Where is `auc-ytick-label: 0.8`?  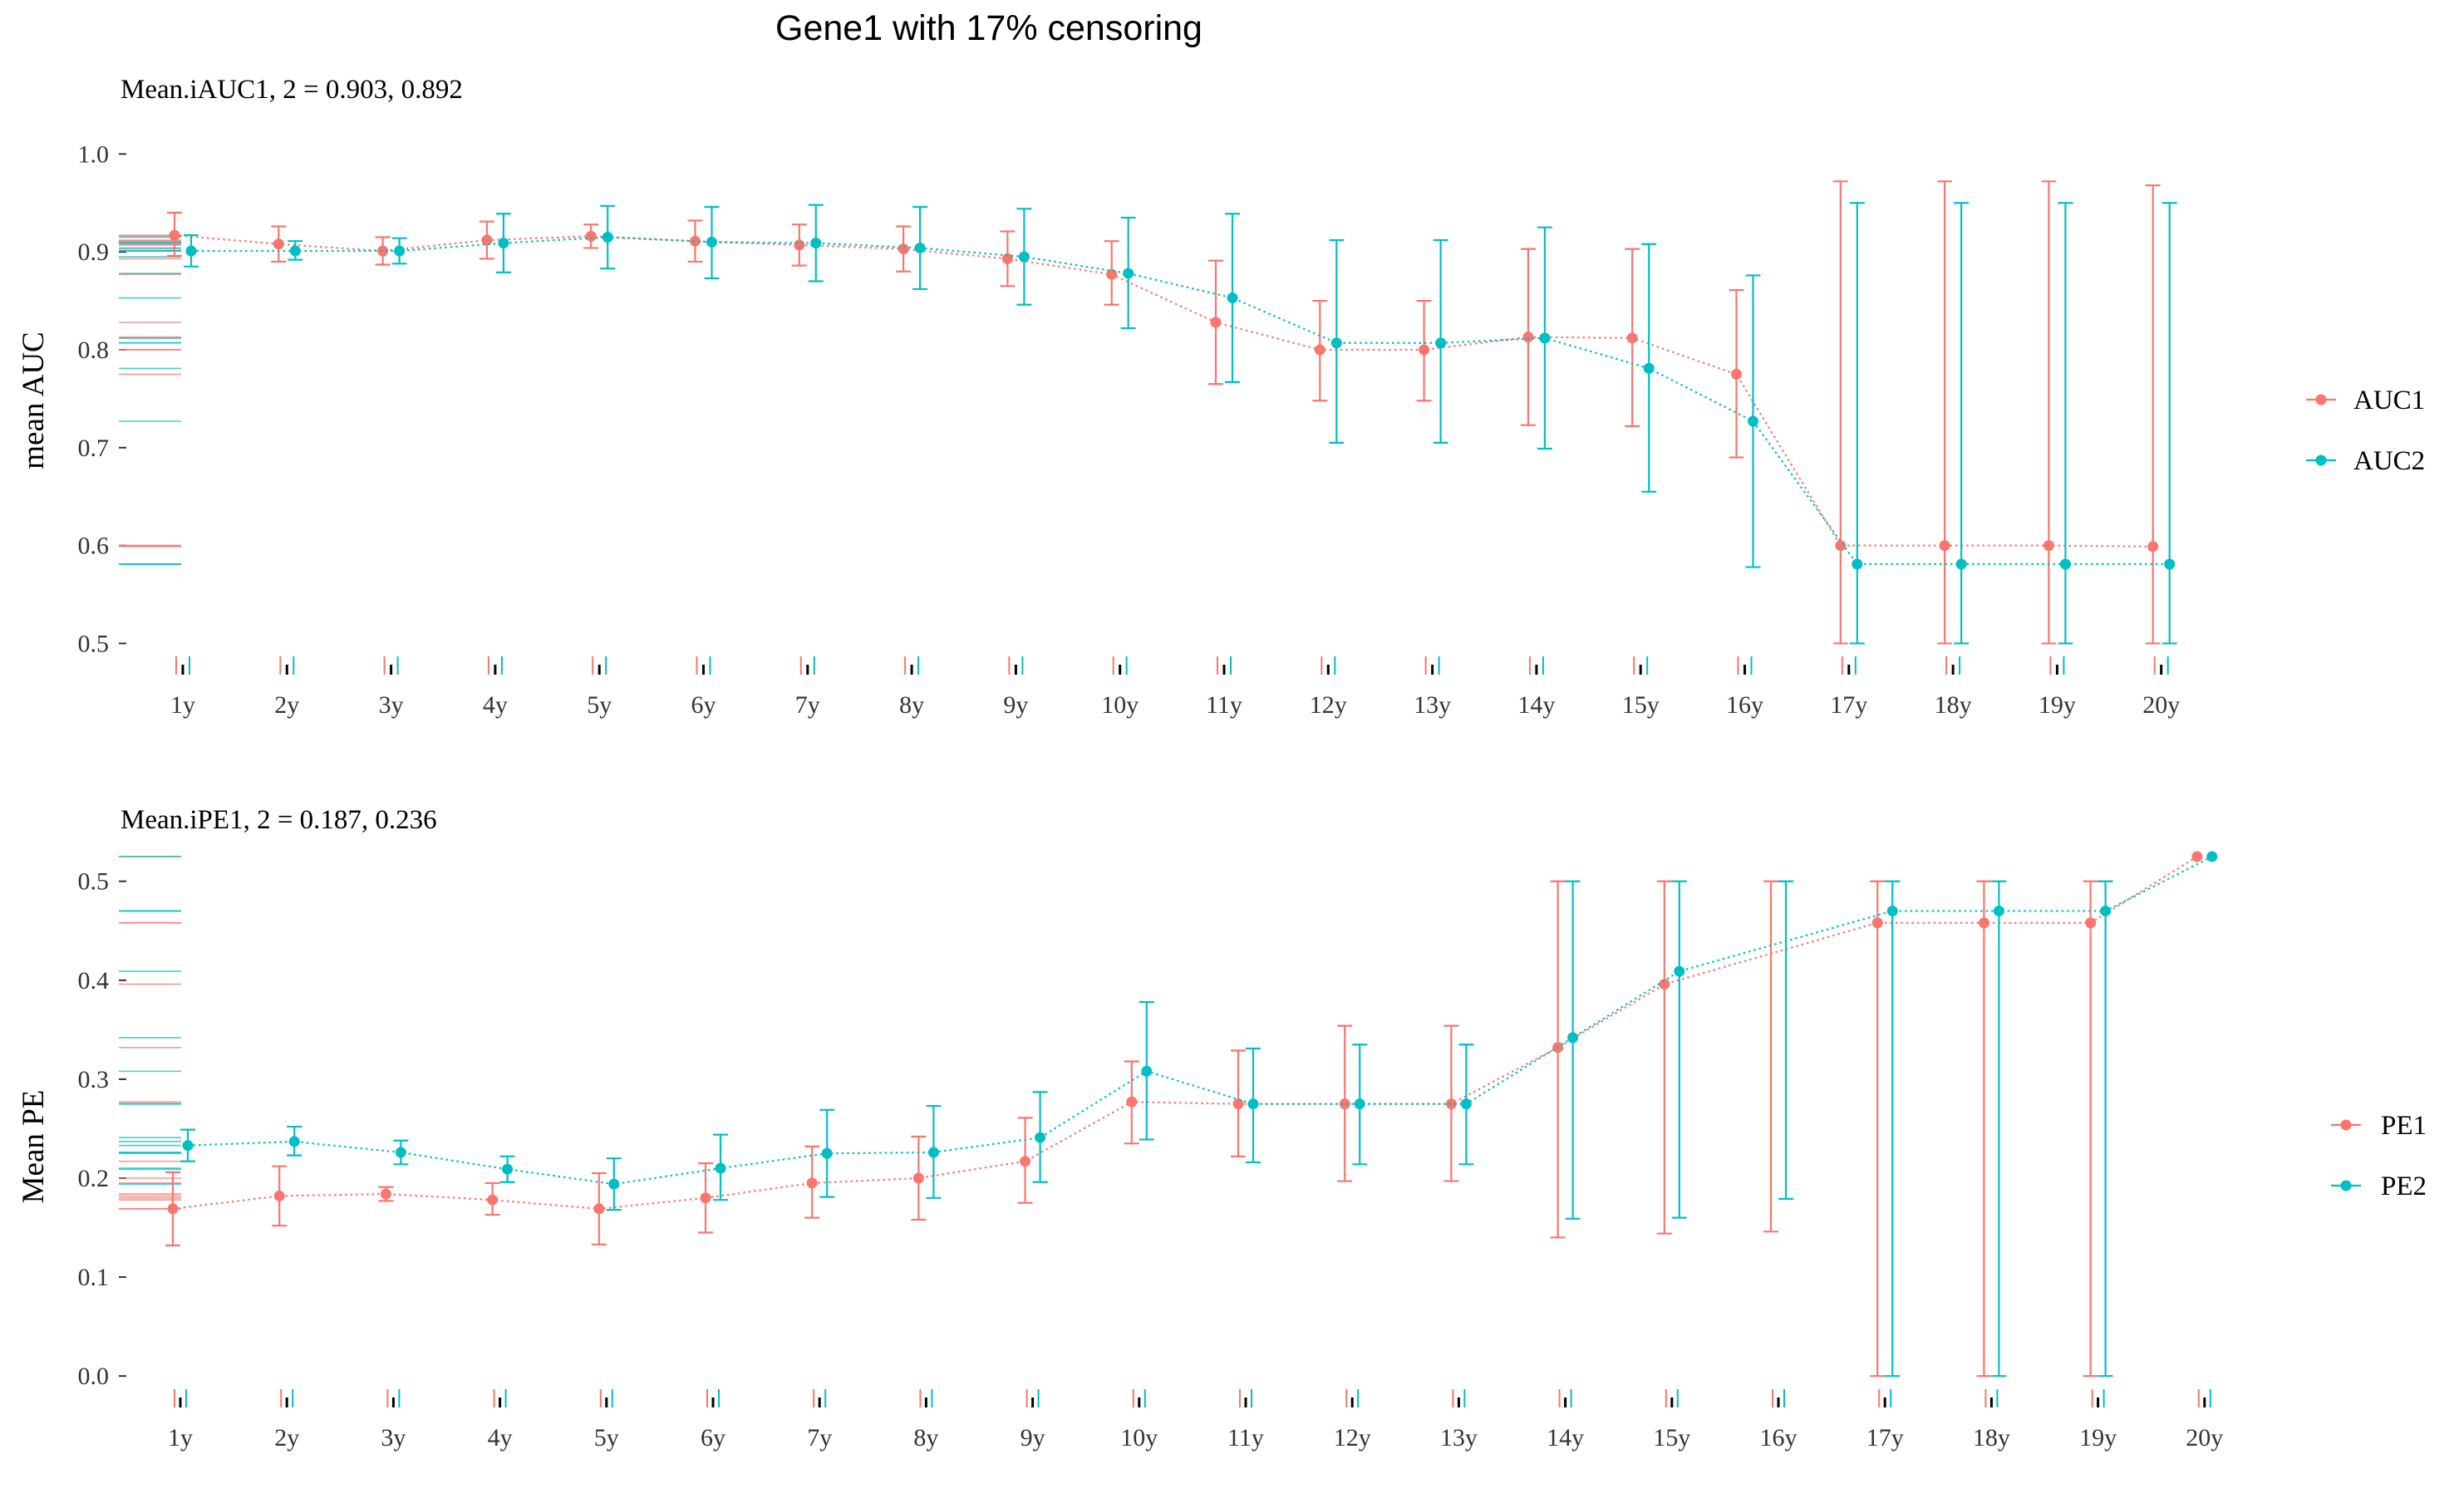 auc-ytick-label: 0.8 is located at coordinates (94, 350).